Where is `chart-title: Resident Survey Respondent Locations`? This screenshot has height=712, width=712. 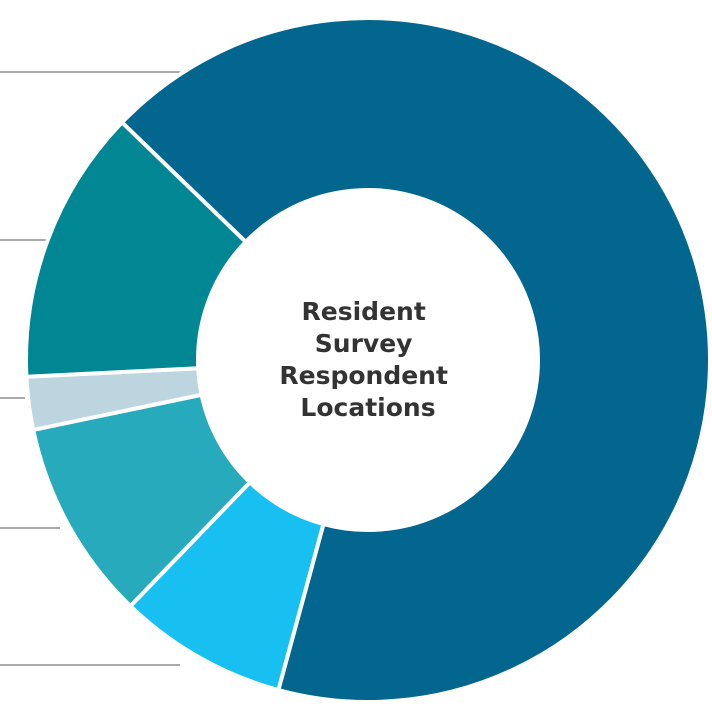
chart-title: Resident Survey Respondent Locations is located at coordinates (367, 359).